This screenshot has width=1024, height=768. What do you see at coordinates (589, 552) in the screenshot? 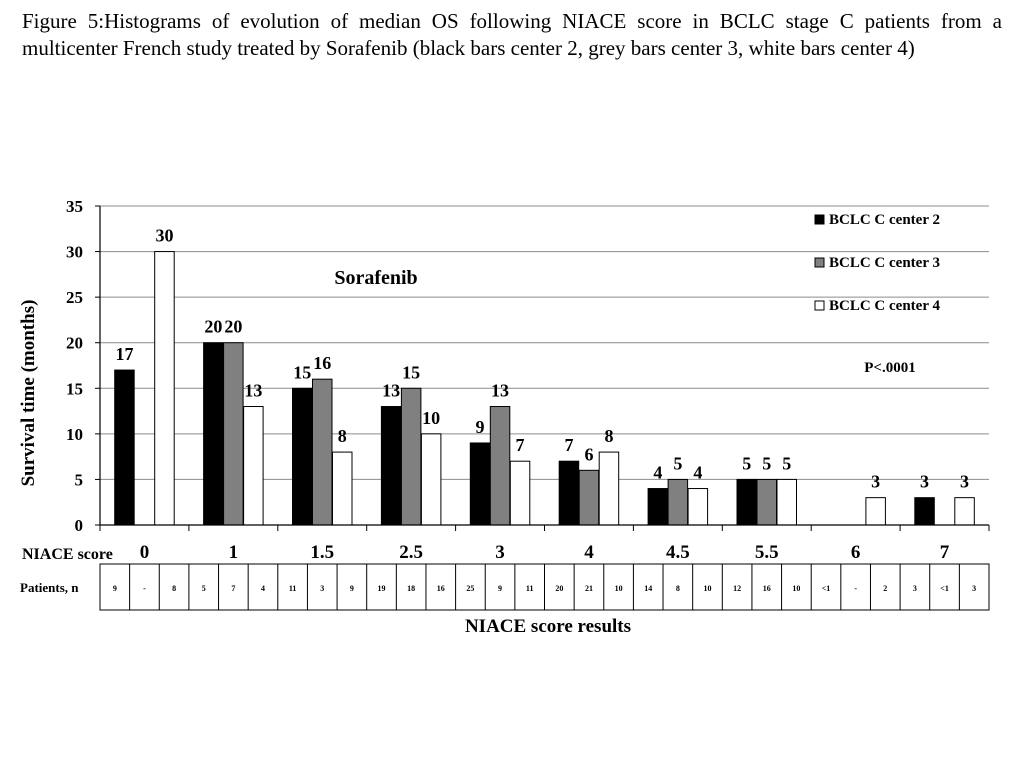
I see `x-tick-label: 4` at bounding box center [589, 552].